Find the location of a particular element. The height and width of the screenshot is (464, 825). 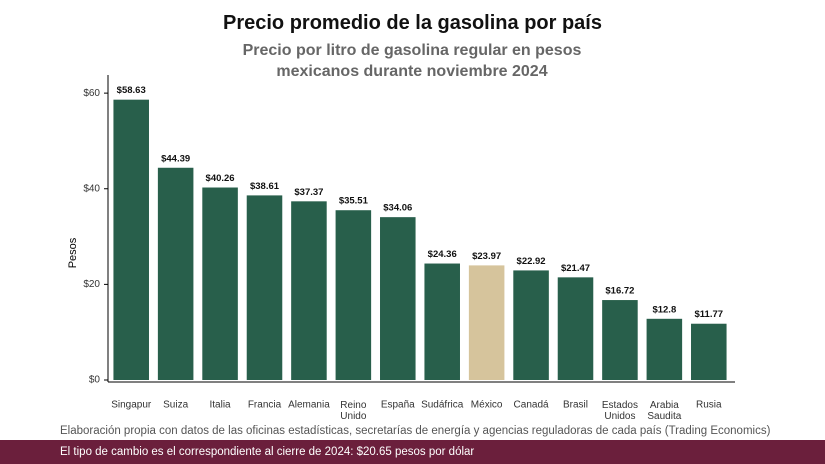

x-tick-label: México is located at coordinates (487, 405).